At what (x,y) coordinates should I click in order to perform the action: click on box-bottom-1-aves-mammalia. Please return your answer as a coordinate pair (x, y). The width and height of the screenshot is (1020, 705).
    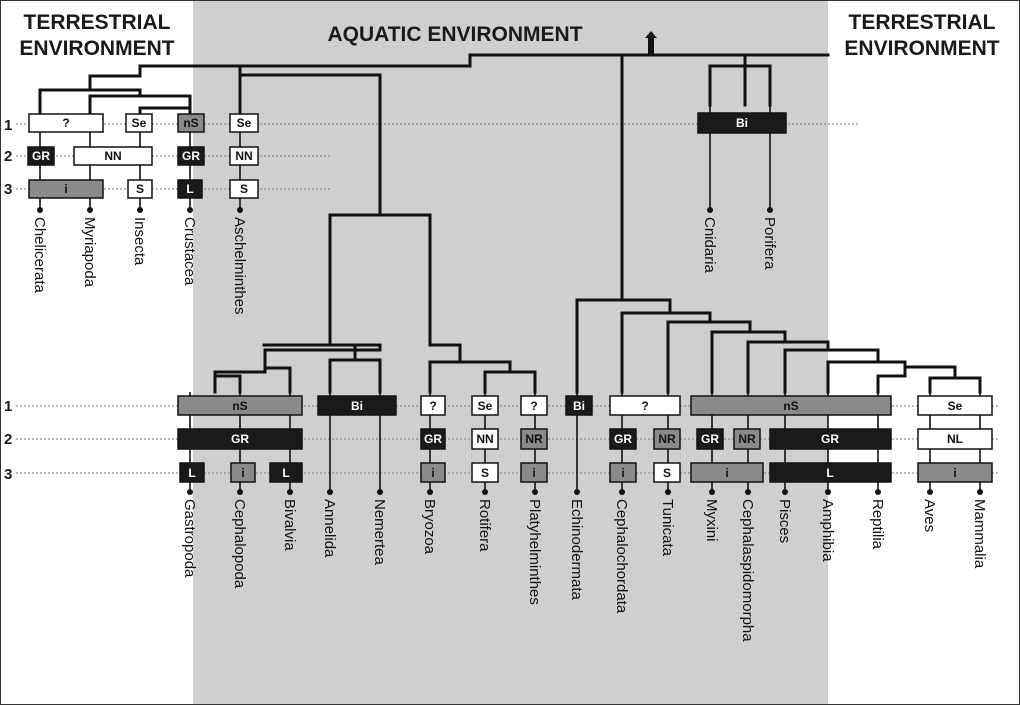
    Looking at the image, I should click on (955, 405).